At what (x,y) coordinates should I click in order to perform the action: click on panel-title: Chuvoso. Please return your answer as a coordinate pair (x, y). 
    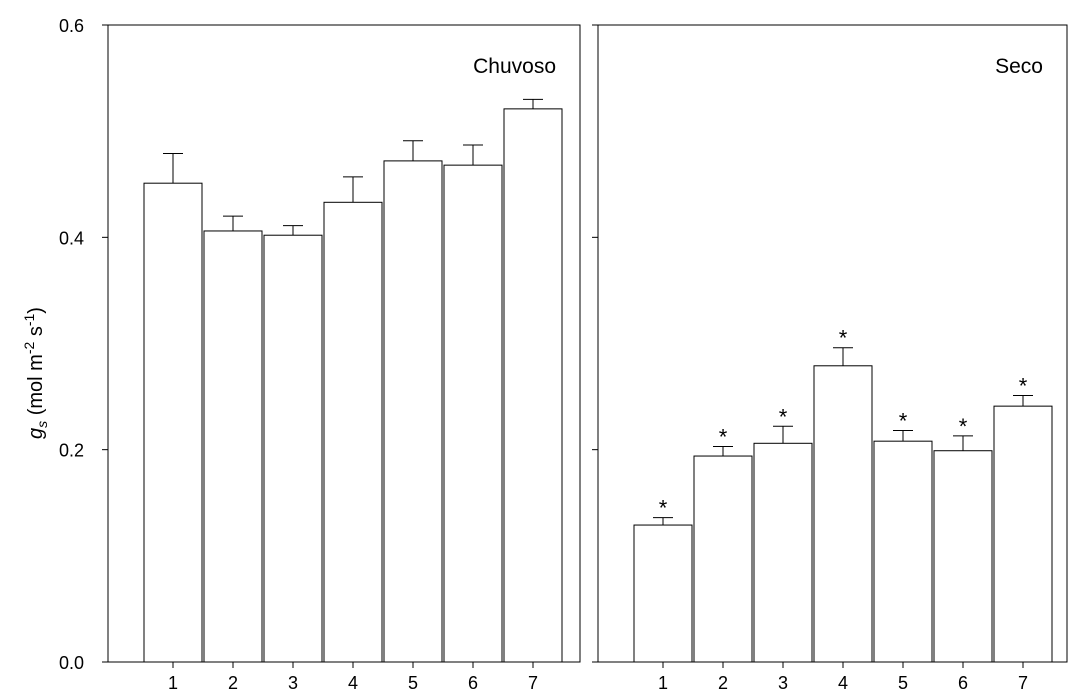
    Looking at the image, I should click on (514, 66).